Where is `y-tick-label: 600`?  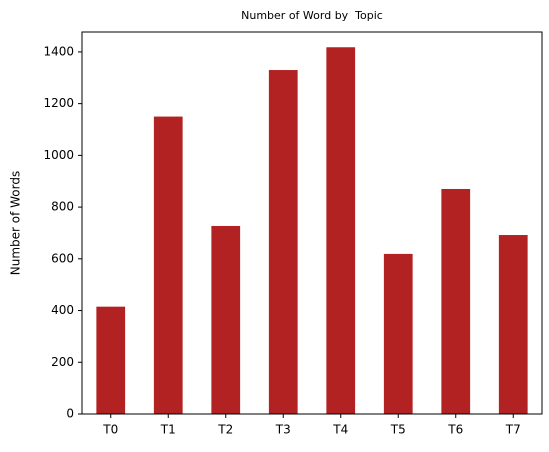
y-tick-label: 600 is located at coordinates (62, 258).